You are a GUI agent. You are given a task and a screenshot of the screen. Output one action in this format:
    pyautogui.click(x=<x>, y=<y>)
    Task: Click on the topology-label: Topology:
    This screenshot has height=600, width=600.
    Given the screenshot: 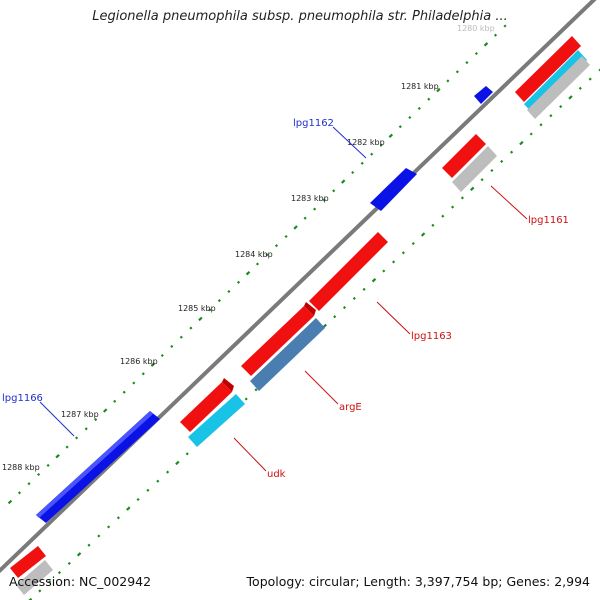 What is the action you would take?
    pyautogui.click(x=276, y=581)
    